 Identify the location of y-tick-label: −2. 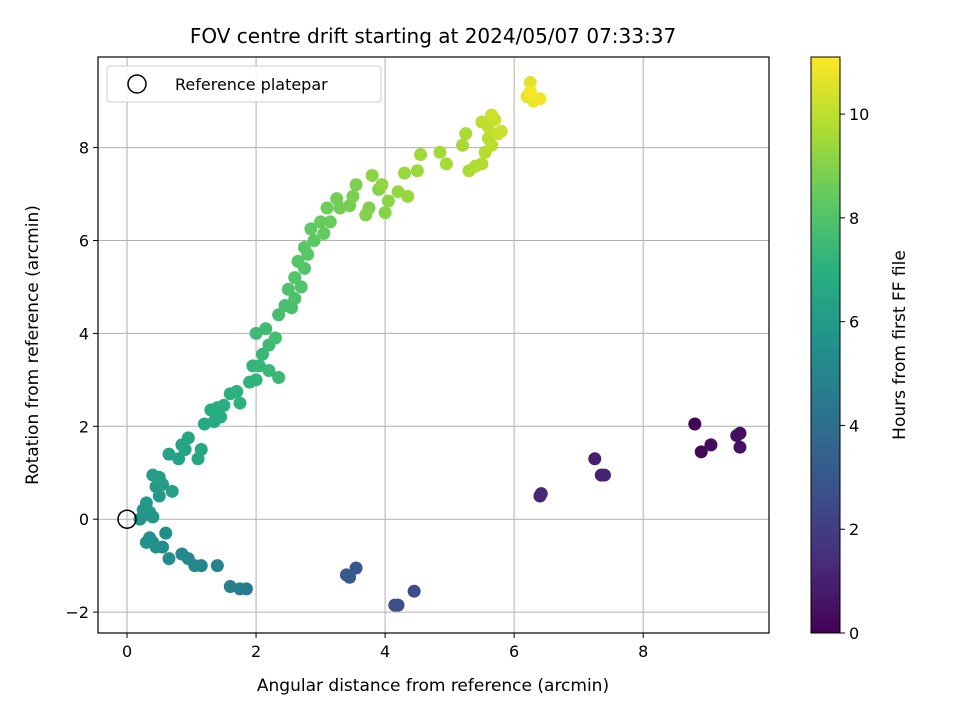
(77, 612).